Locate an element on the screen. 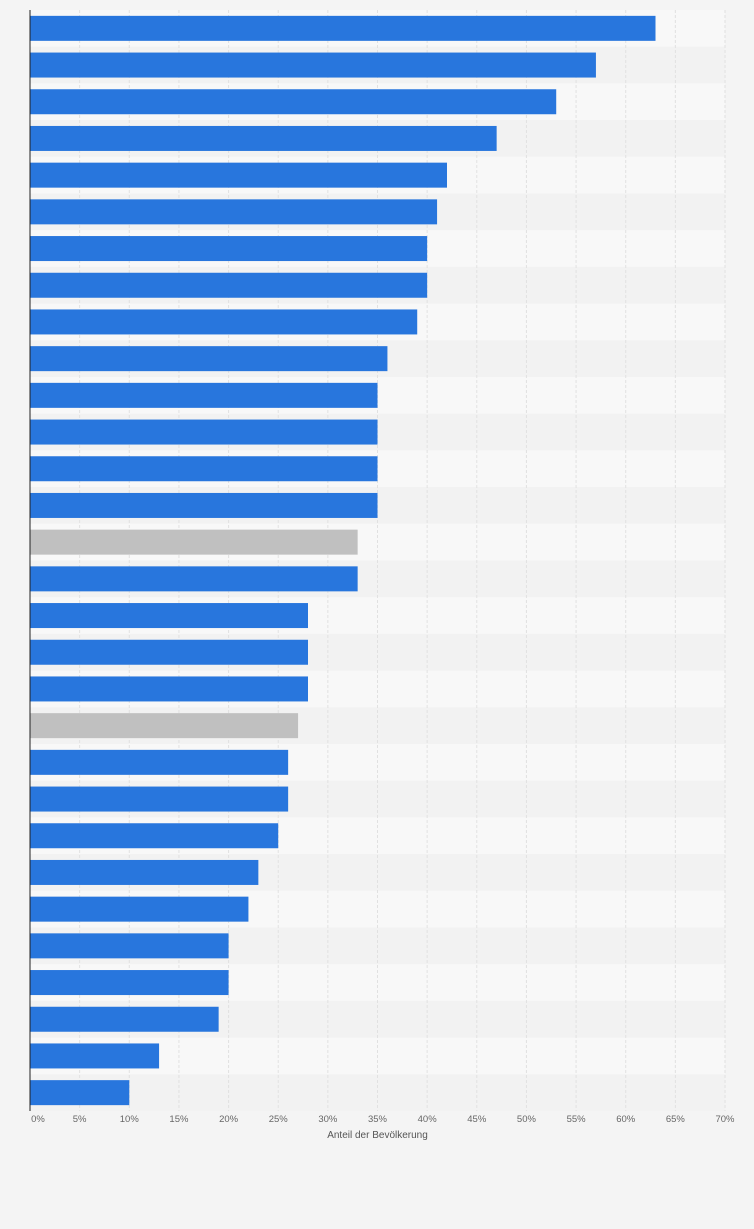 The height and width of the screenshot is (1229, 754). x-tick-label: 65% is located at coordinates (676, 1119).